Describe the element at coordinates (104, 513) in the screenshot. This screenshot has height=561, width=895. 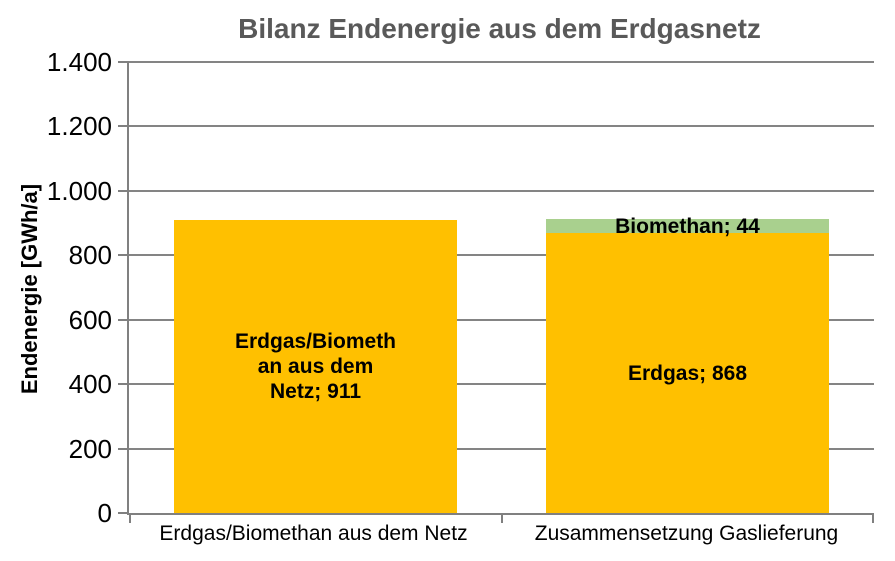
I see `y-axis-tick-label: 0` at that location.